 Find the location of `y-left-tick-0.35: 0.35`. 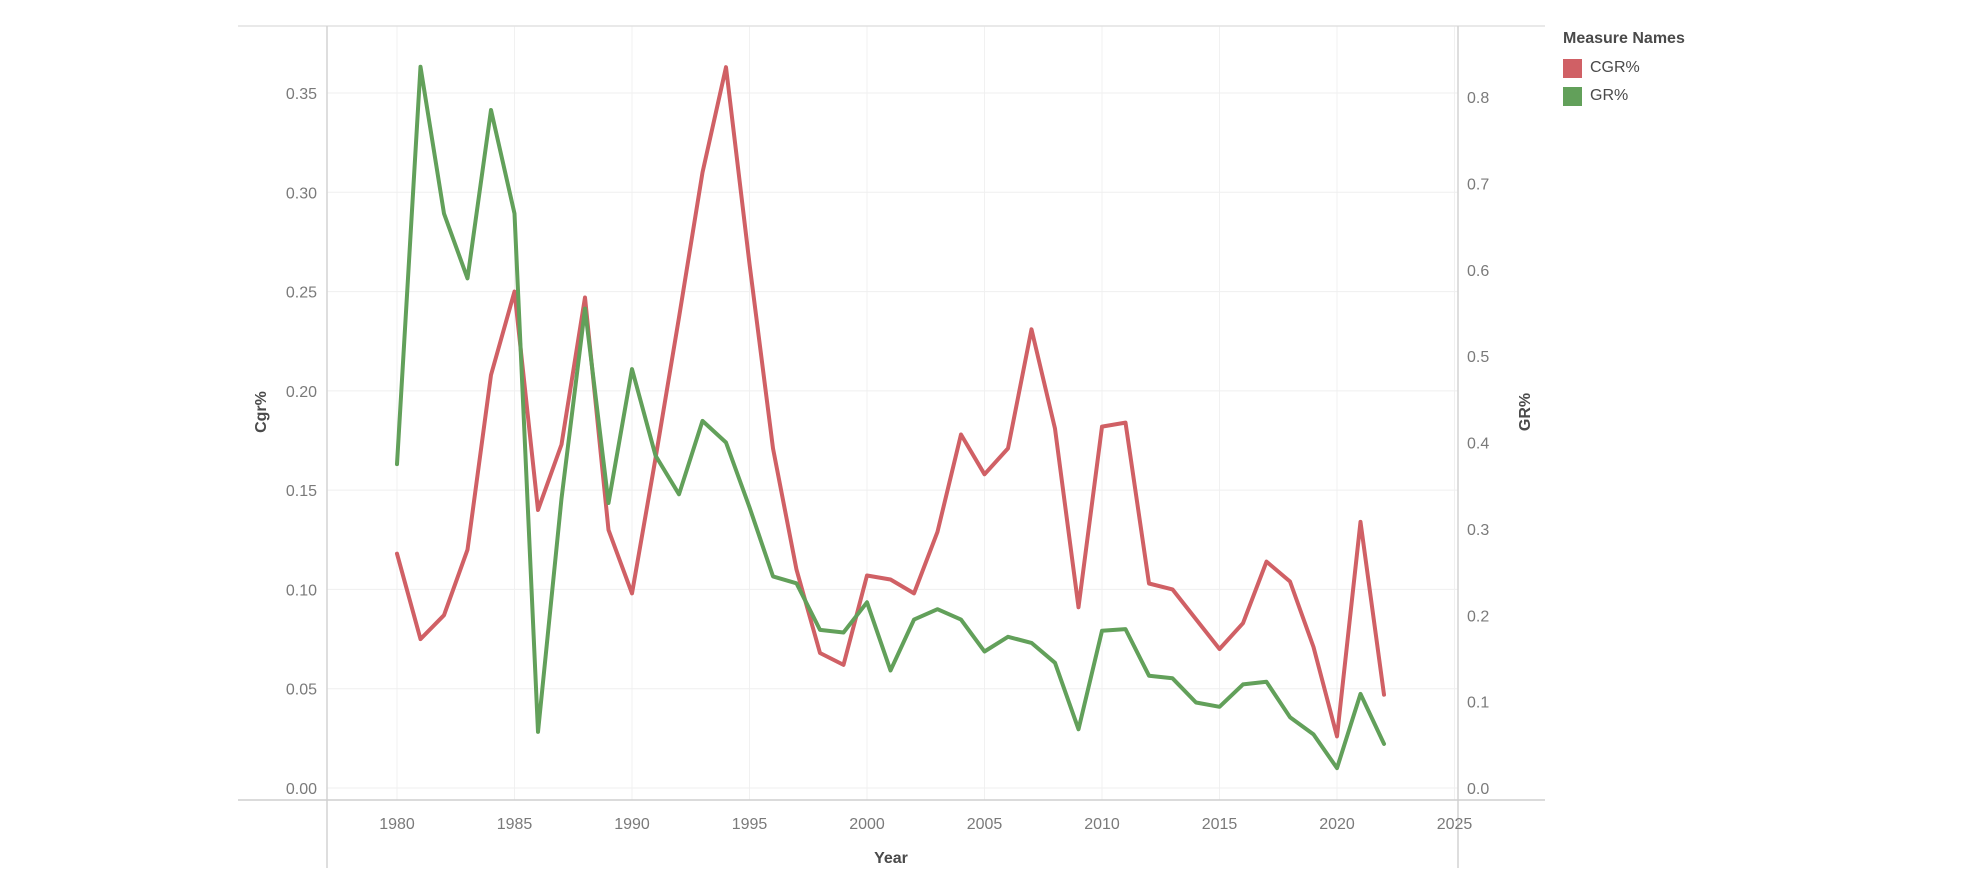

y-left-tick-0.35: 0.35 is located at coordinates (301, 94).